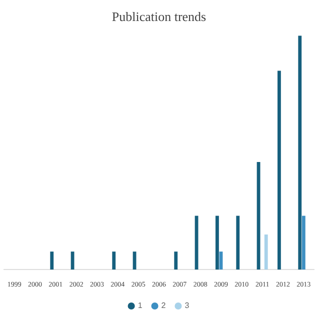 The width and height of the screenshot is (320, 320). Describe the element at coordinates (159, 16) in the screenshot. I see `chart-title: Publication trends` at that location.